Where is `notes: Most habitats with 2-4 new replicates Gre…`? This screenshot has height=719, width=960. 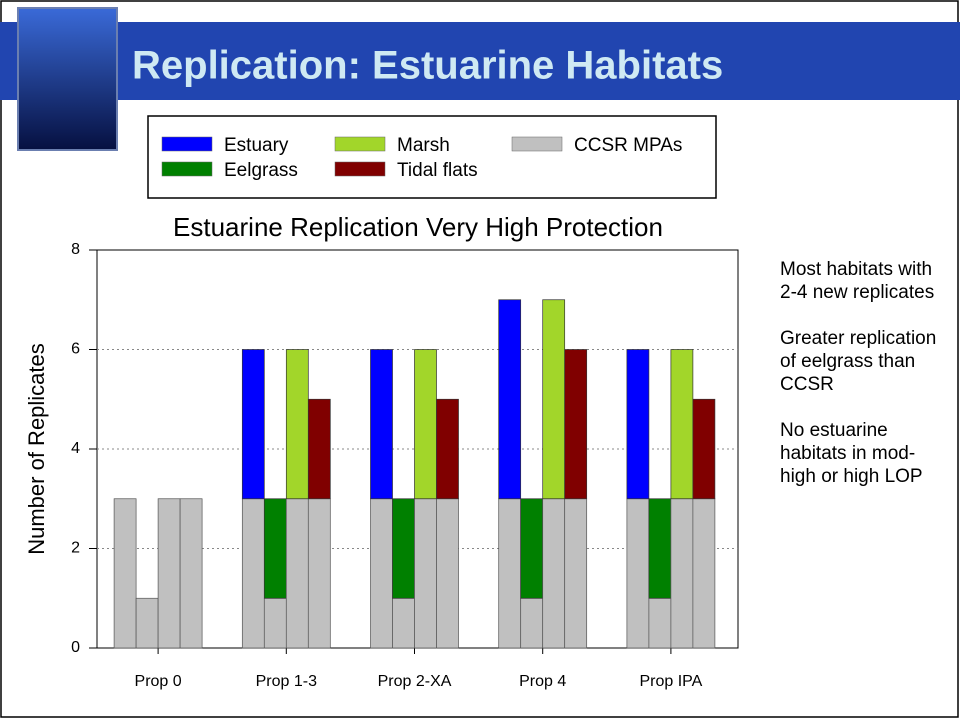
notes: Most habitats with 2-4 new replicates Gre… is located at coordinates (860, 384).